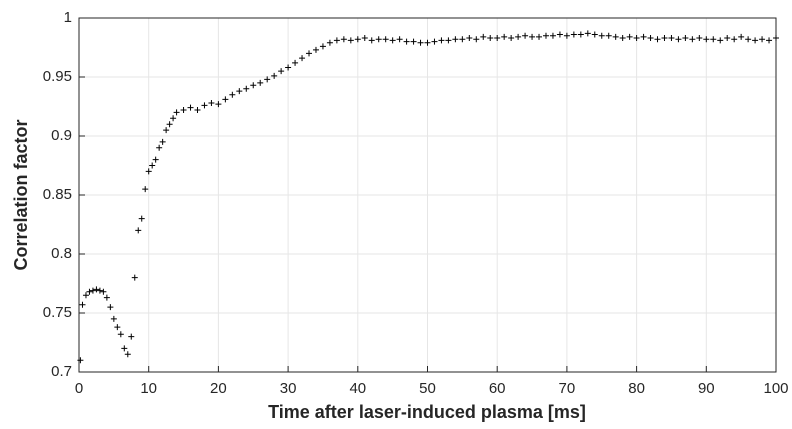  Describe the element at coordinates (61, 371) in the screenshot. I see `y-tick-label: 0.7` at that location.